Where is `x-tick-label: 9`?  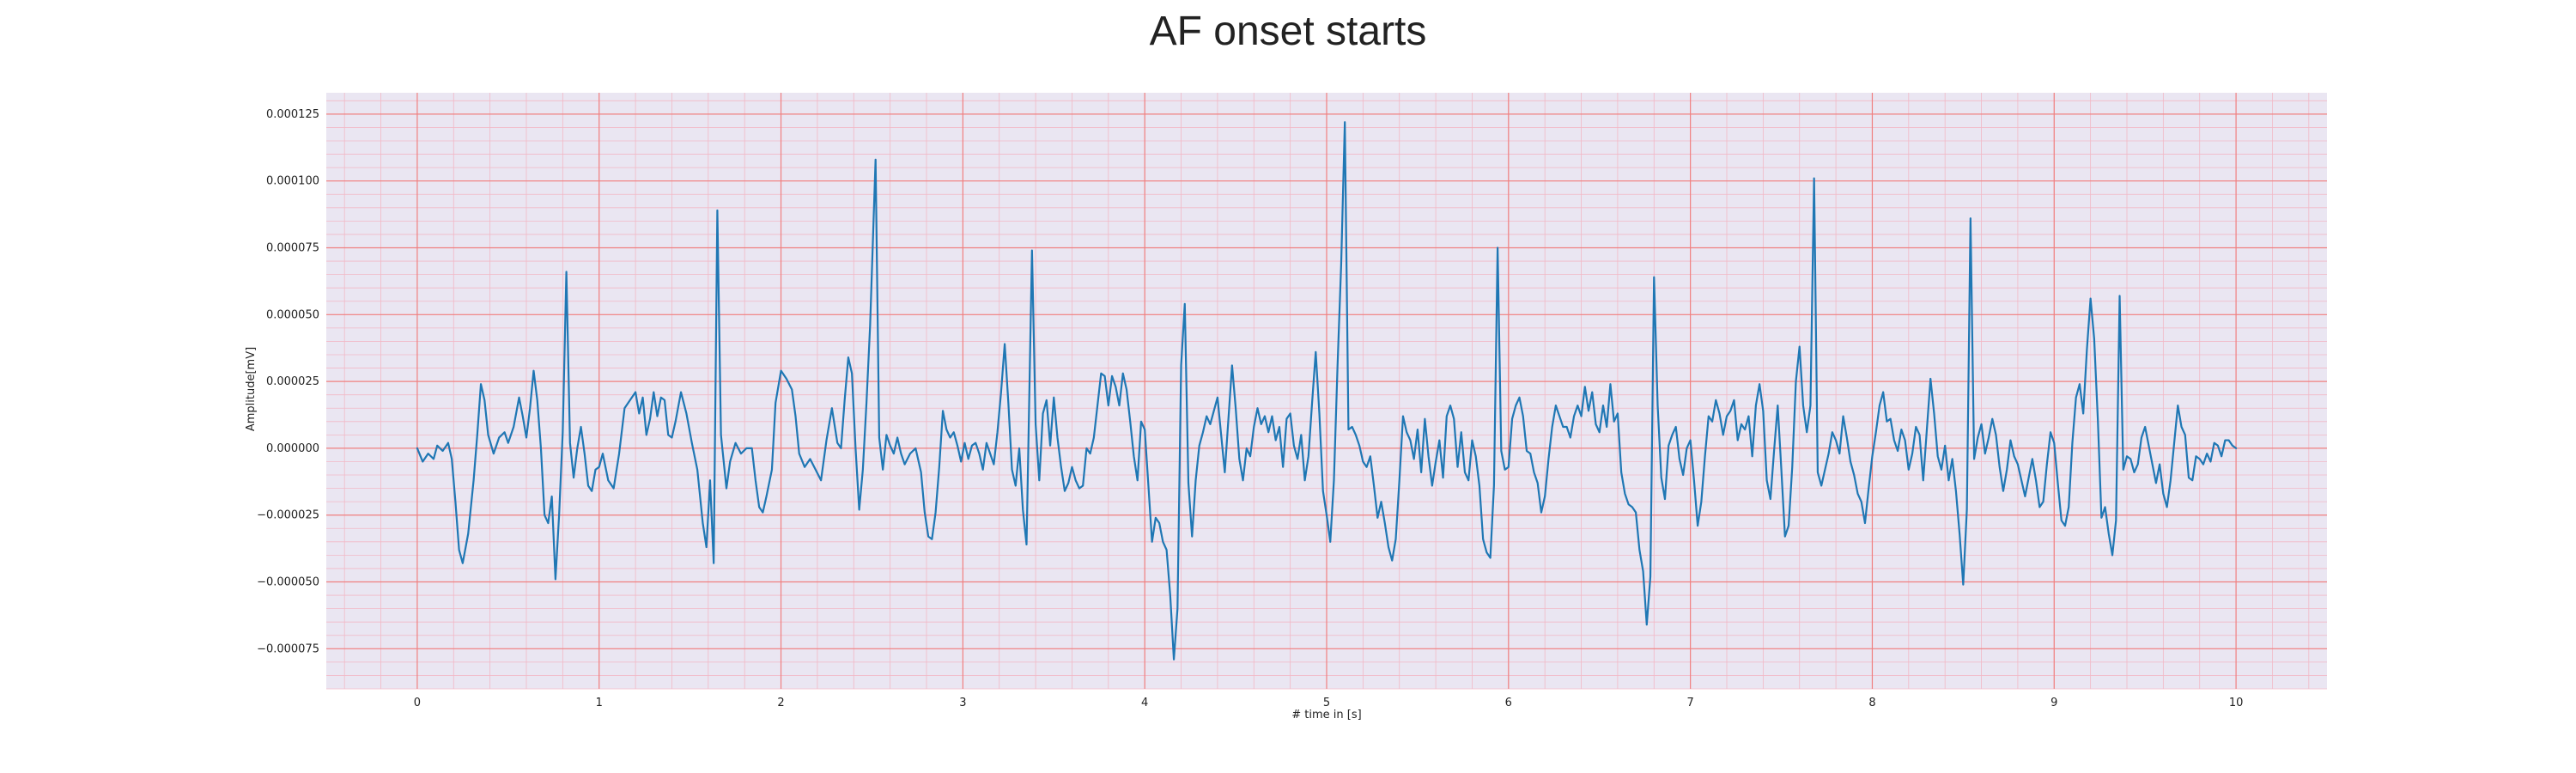
x-tick-label: 9 is located at coordinates (2053, 703).